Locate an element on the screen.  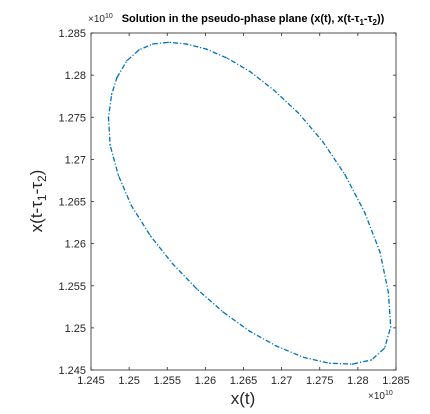
title-mid: - is located at coordinates (366, 19).